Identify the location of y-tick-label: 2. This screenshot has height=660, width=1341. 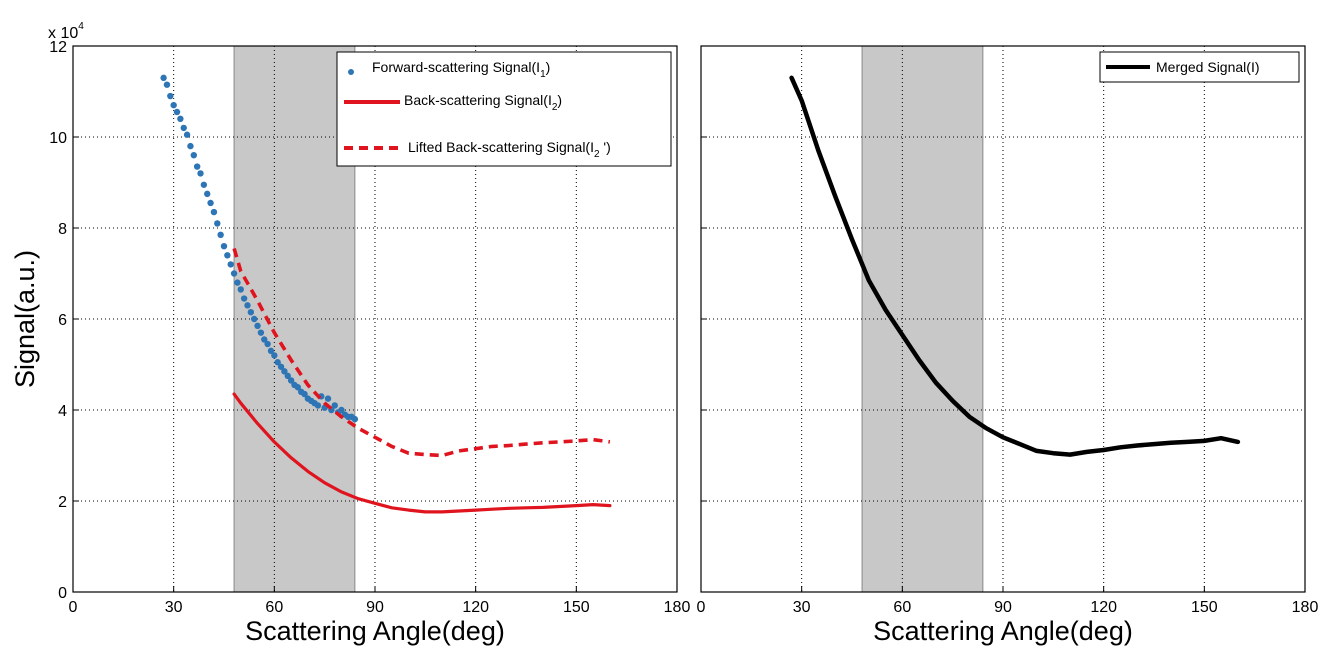
(62, 502).